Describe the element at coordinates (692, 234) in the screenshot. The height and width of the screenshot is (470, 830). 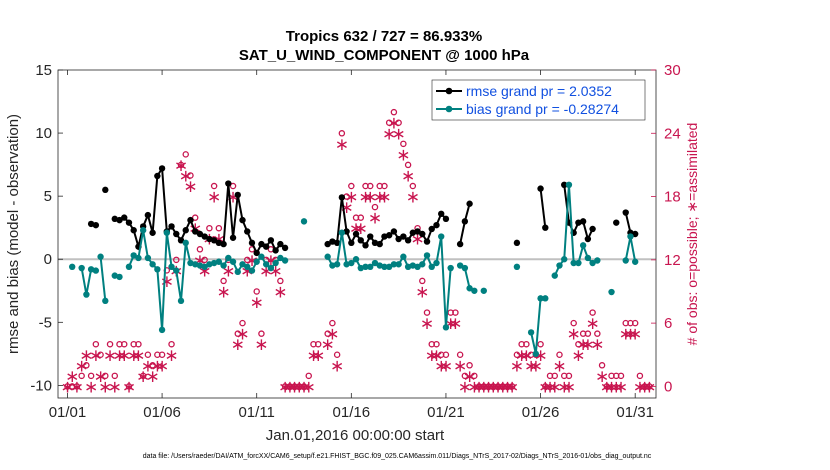
I see `y-axis-right-label: # of obs: o=possible; ∗=assimilated` at that location.